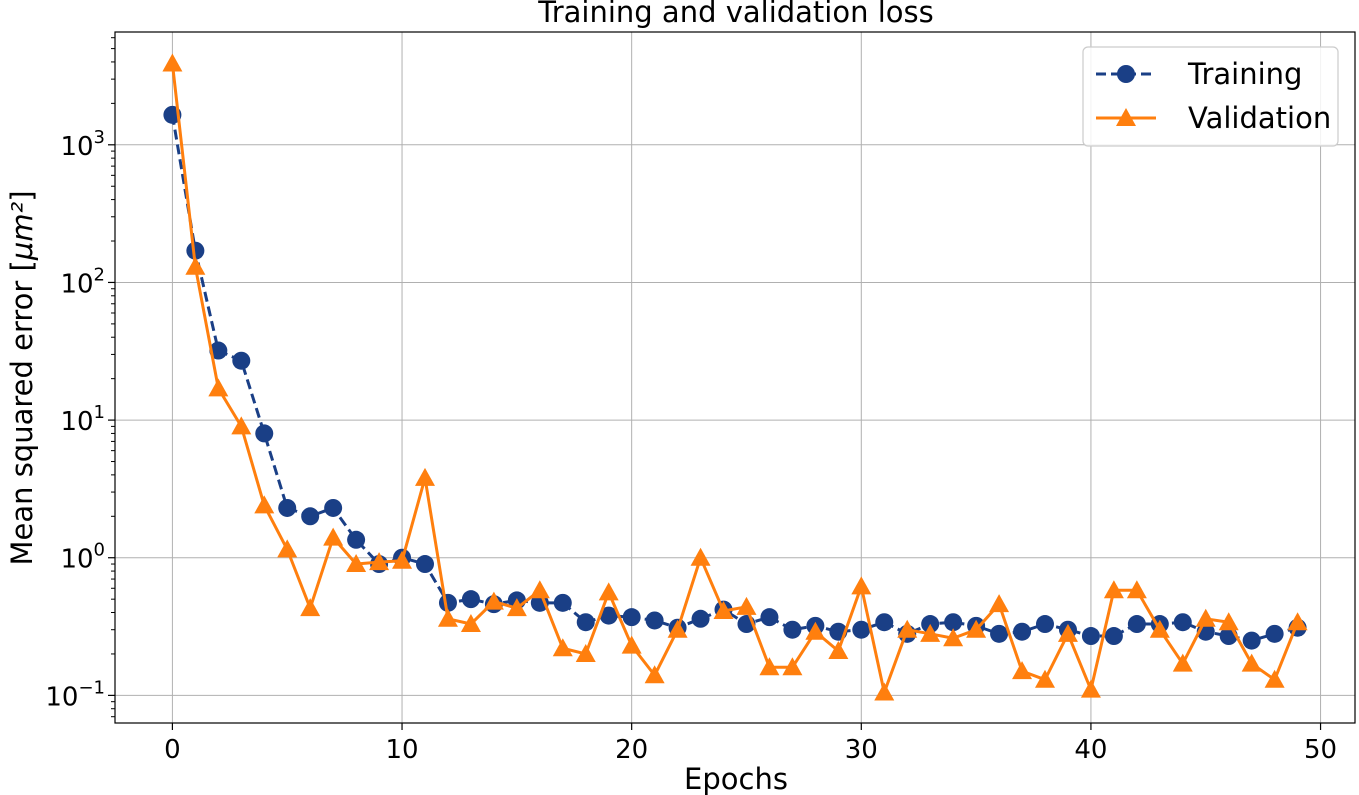 This screenshot has width=1359, height=795. I want to click on legend-box, so click(1210, 96).